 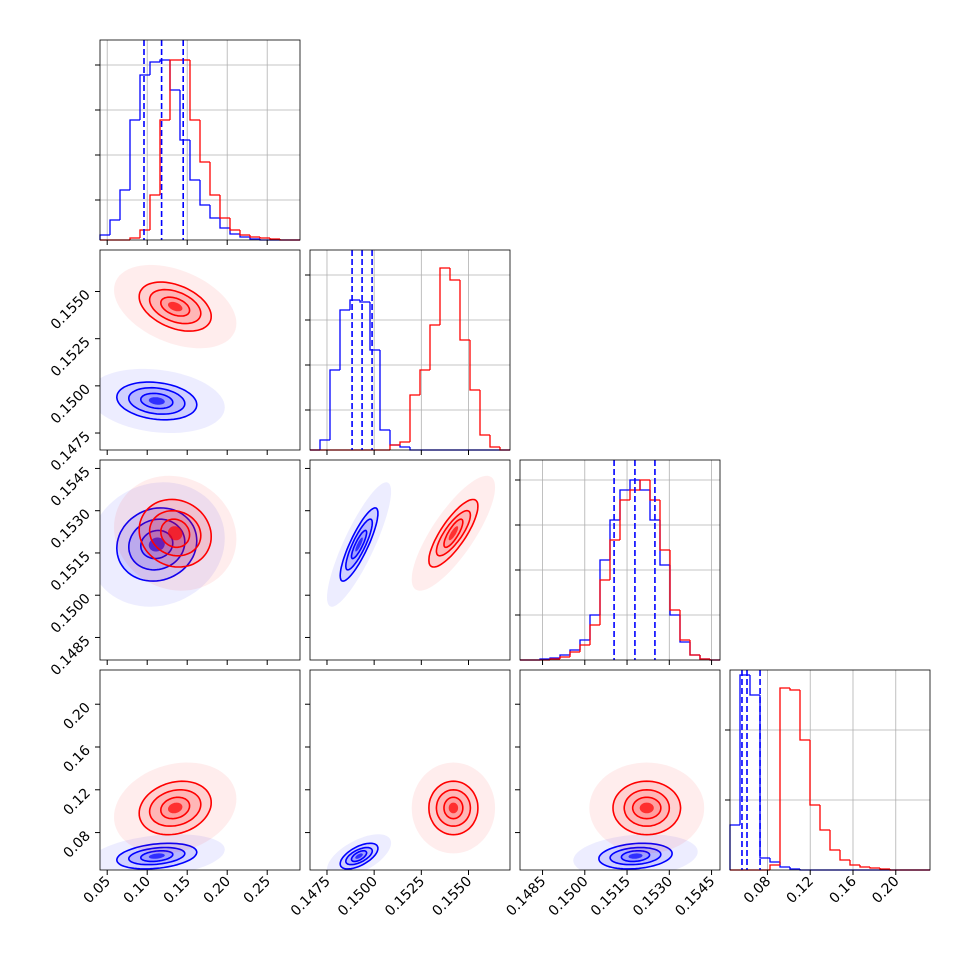 What do you see at coordinates (76, 716) in the screenshot?
I see `y-tick-label: 0.20` at bounding box center [76, 716].